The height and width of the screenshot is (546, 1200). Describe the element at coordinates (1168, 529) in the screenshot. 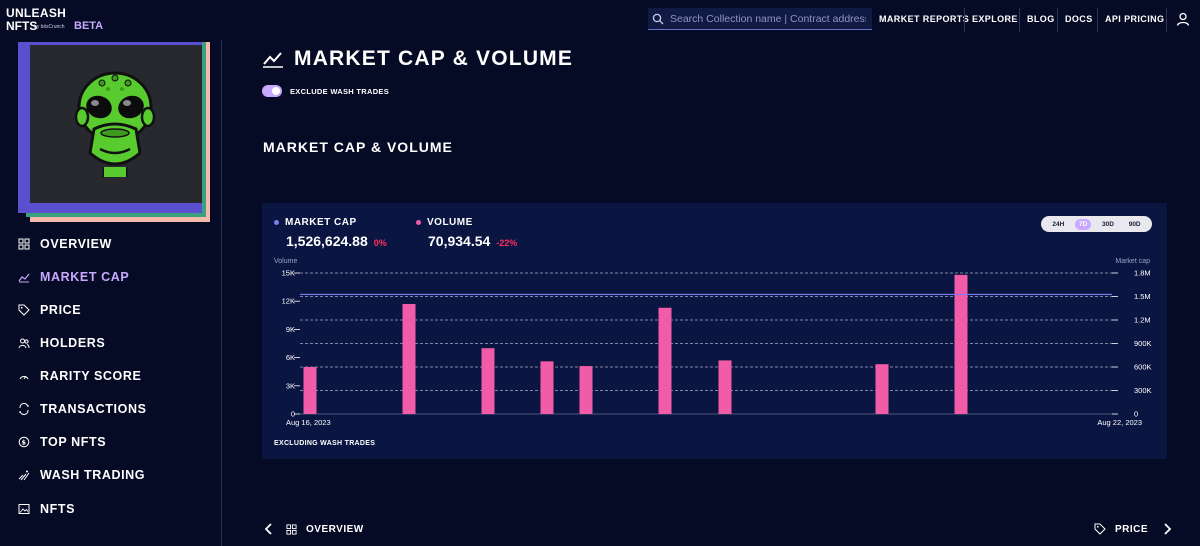

I see `chevron-right-icon` at that location.